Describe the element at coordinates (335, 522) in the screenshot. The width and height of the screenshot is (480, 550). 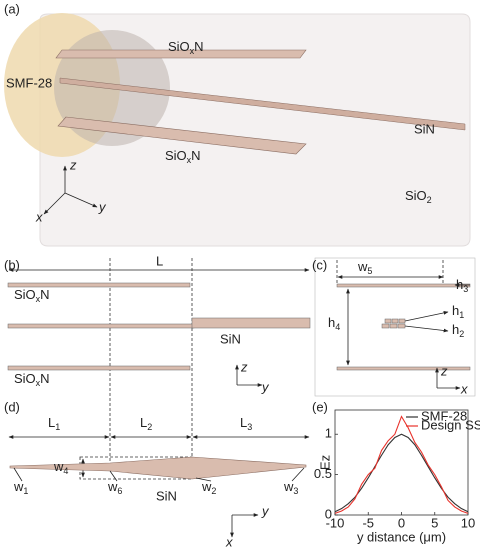
I see `x-tick-label: -10` at that location.